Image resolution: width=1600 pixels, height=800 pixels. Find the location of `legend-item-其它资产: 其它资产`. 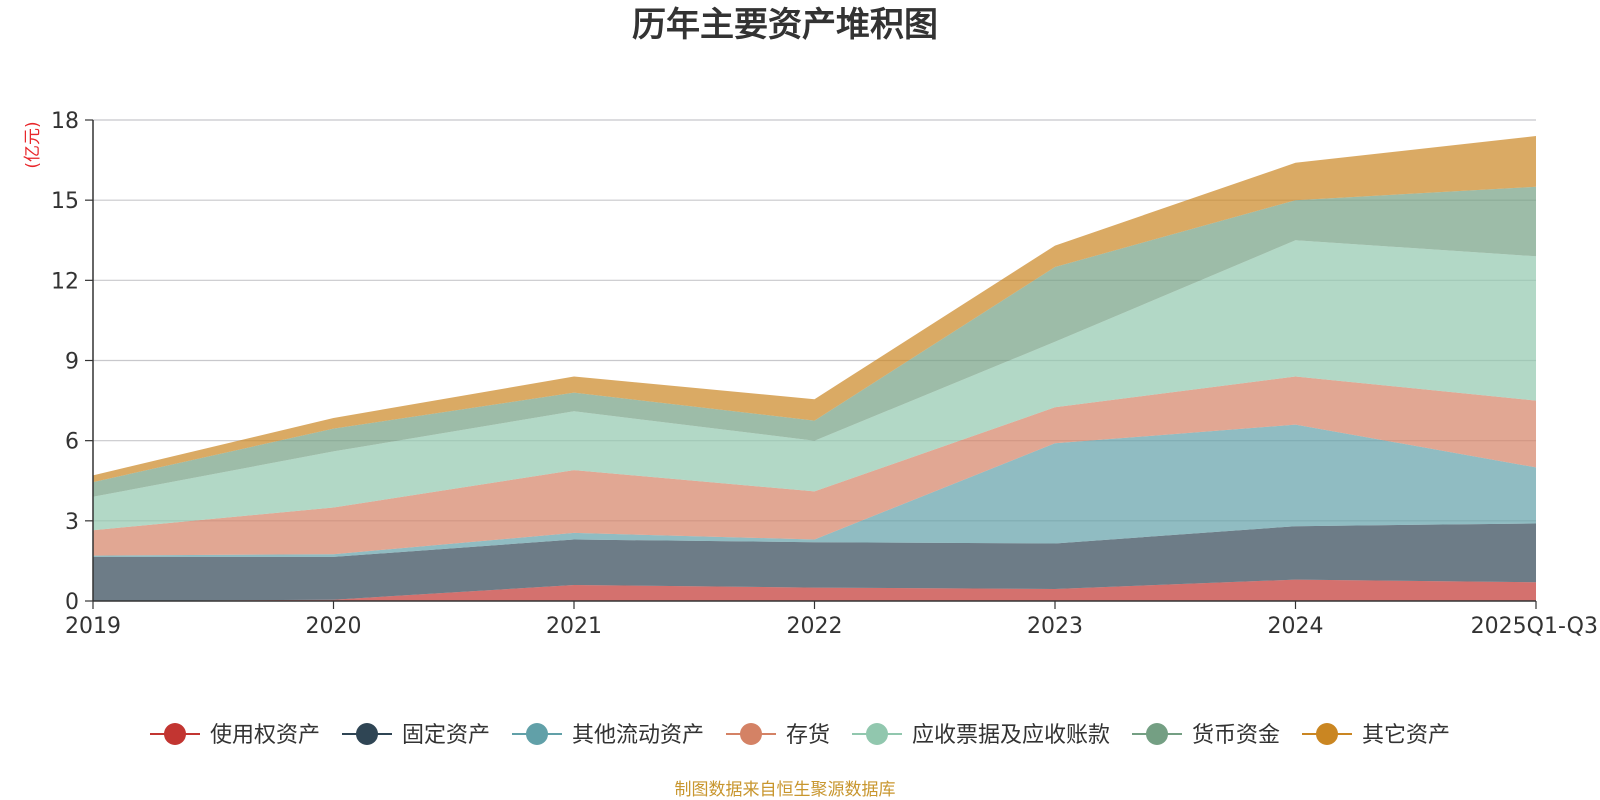

legend-item-其它资产: 其它资产 is located at coordinates (1376, 735).